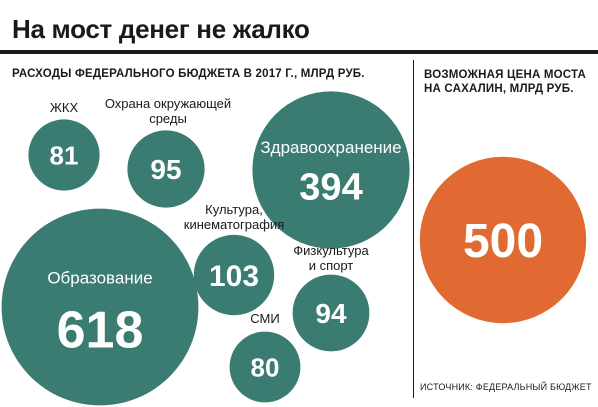  Describe the element at coordinates (168, 118) in the screenshot. I see `bubble-label: среды` at that location.